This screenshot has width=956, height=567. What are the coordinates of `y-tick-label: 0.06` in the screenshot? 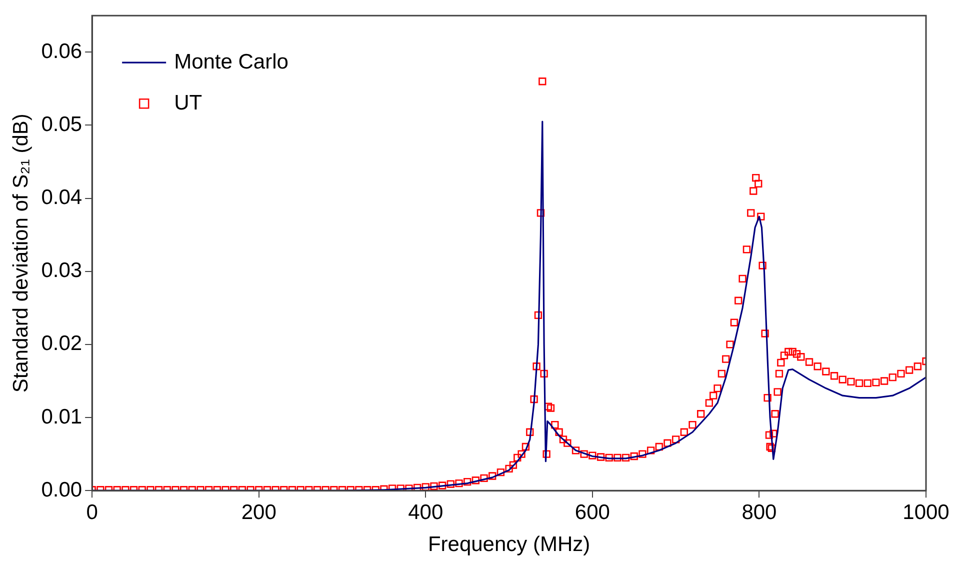 It's located at (61, 51).